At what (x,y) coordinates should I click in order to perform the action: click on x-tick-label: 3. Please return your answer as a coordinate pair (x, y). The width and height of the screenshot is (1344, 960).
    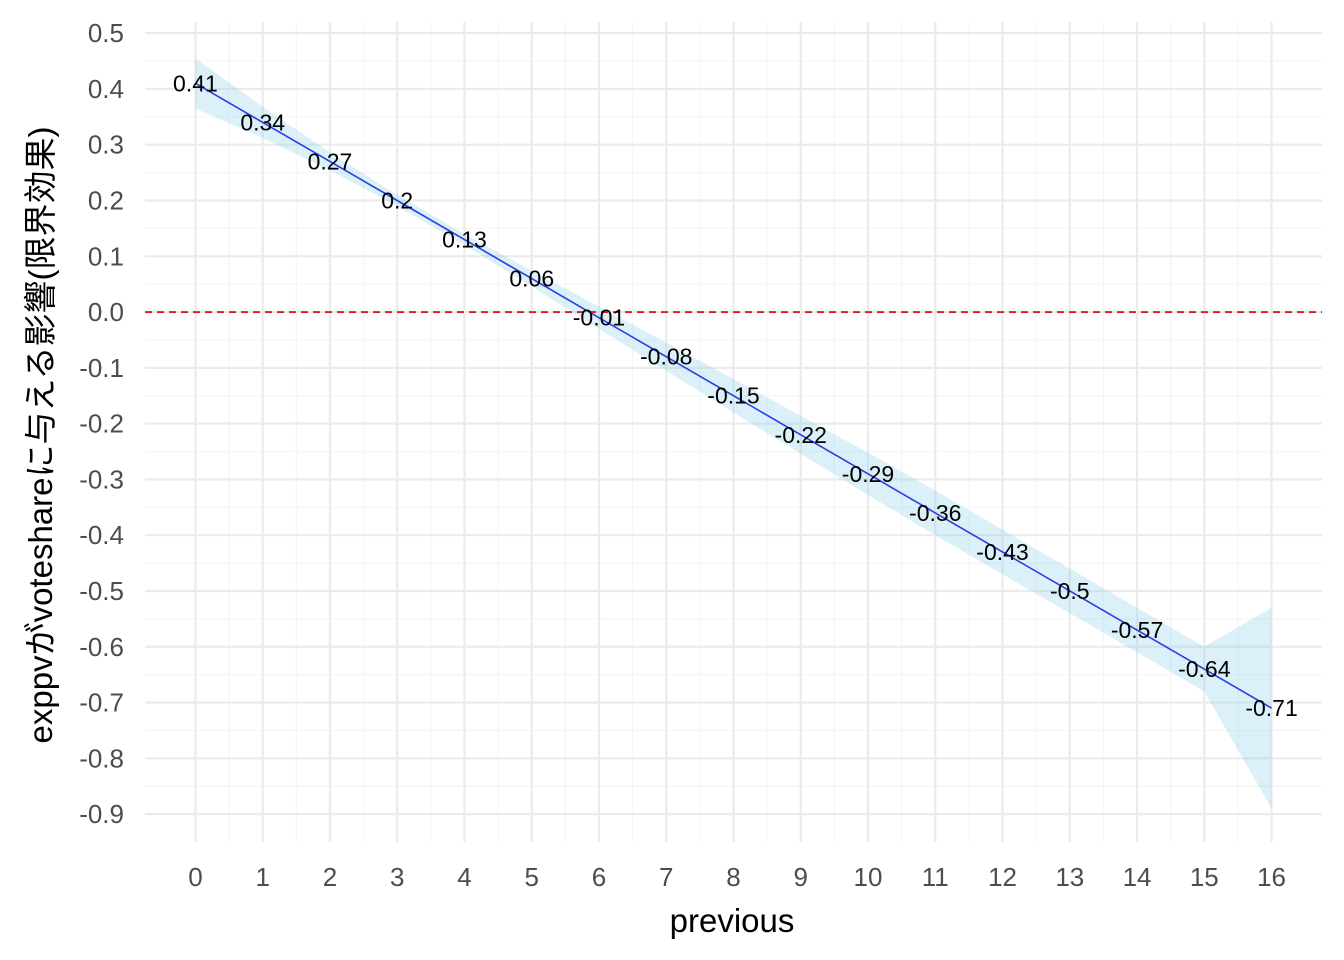
    Looking at the image, I should click on (397, 877).